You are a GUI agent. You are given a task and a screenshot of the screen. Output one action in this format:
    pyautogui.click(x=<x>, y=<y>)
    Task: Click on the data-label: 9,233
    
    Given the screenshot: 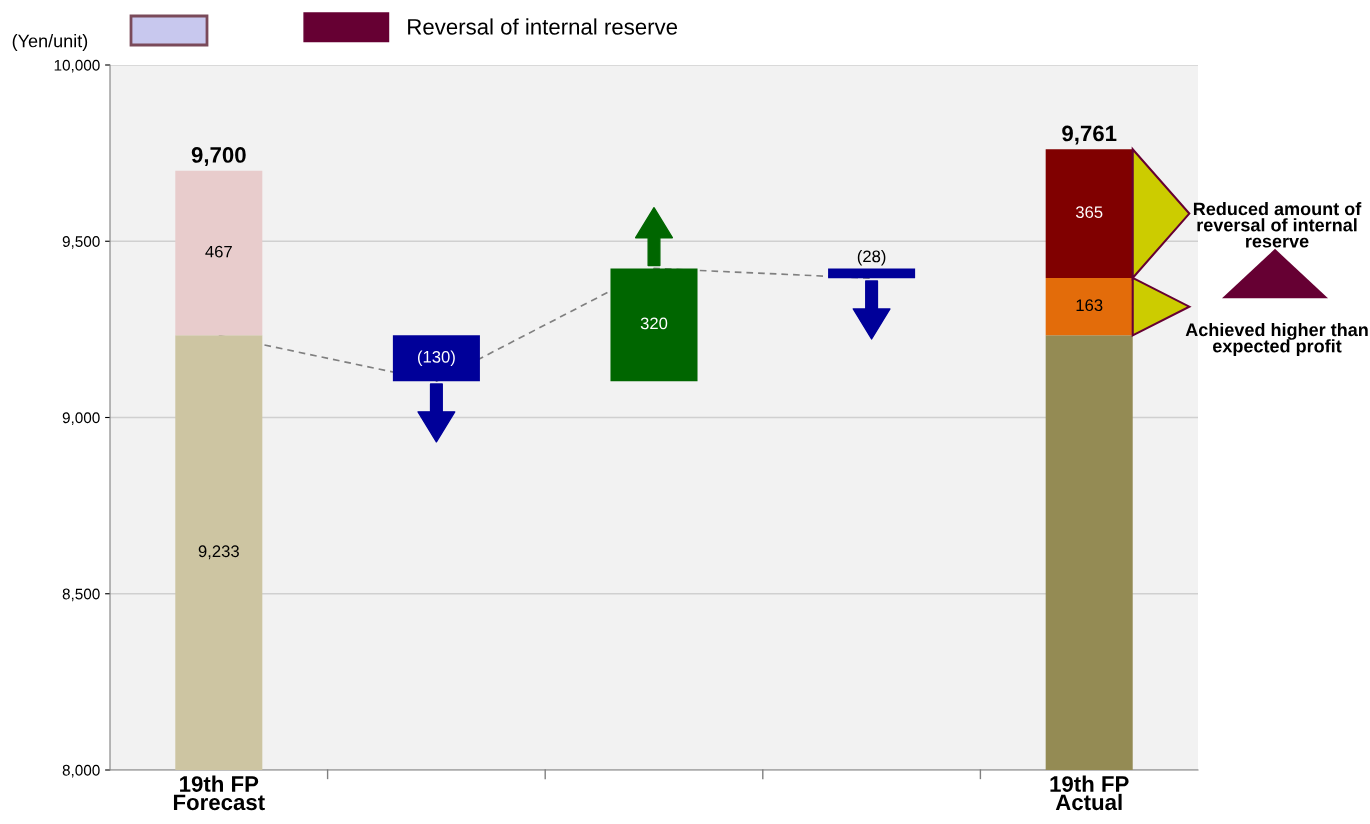 What is the action you would take?
    pyautogui.click(x=218, y=552)
    